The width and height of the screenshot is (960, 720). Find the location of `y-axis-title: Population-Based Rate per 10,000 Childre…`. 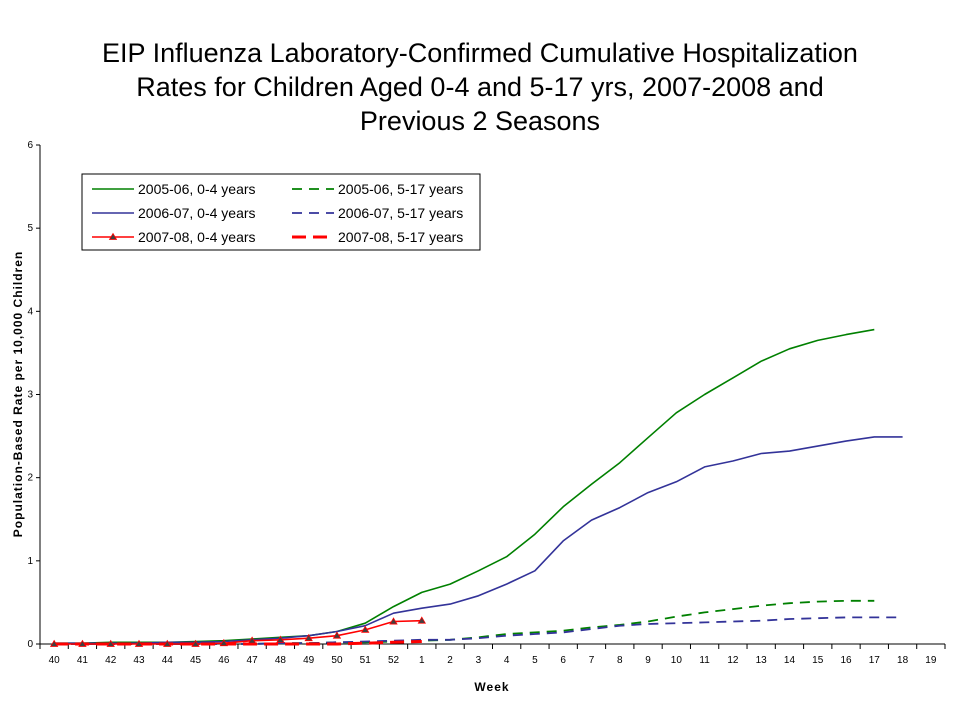

y-axis-title: Population-Based Rate per 10,000 Childre… is located at coordinates (18, 394).